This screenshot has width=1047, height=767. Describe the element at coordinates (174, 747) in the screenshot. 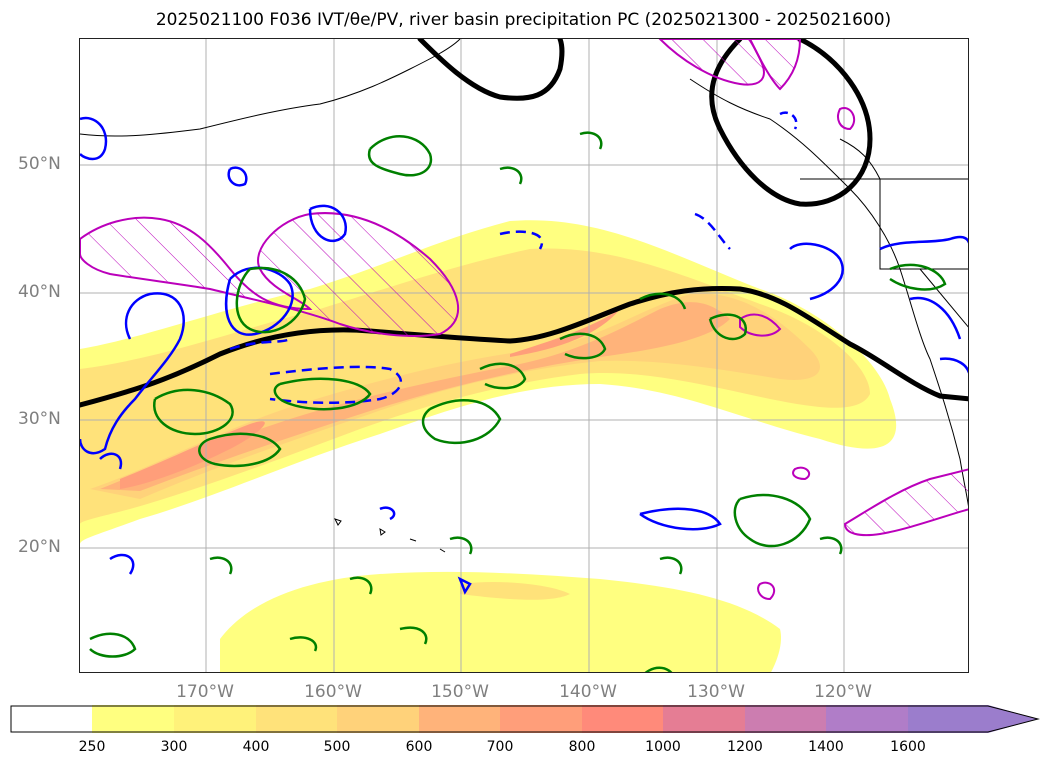

I see `colorbar-tick-300: 300` at that location.